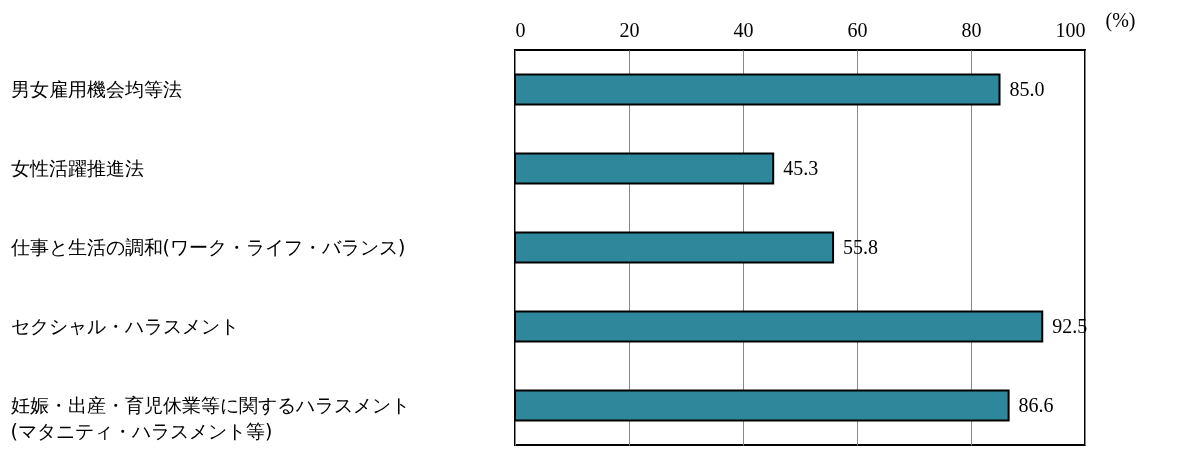  Describe the element at coordinates (971, 29) in the screenshot. I see `x-tick-label: 80` at that location.